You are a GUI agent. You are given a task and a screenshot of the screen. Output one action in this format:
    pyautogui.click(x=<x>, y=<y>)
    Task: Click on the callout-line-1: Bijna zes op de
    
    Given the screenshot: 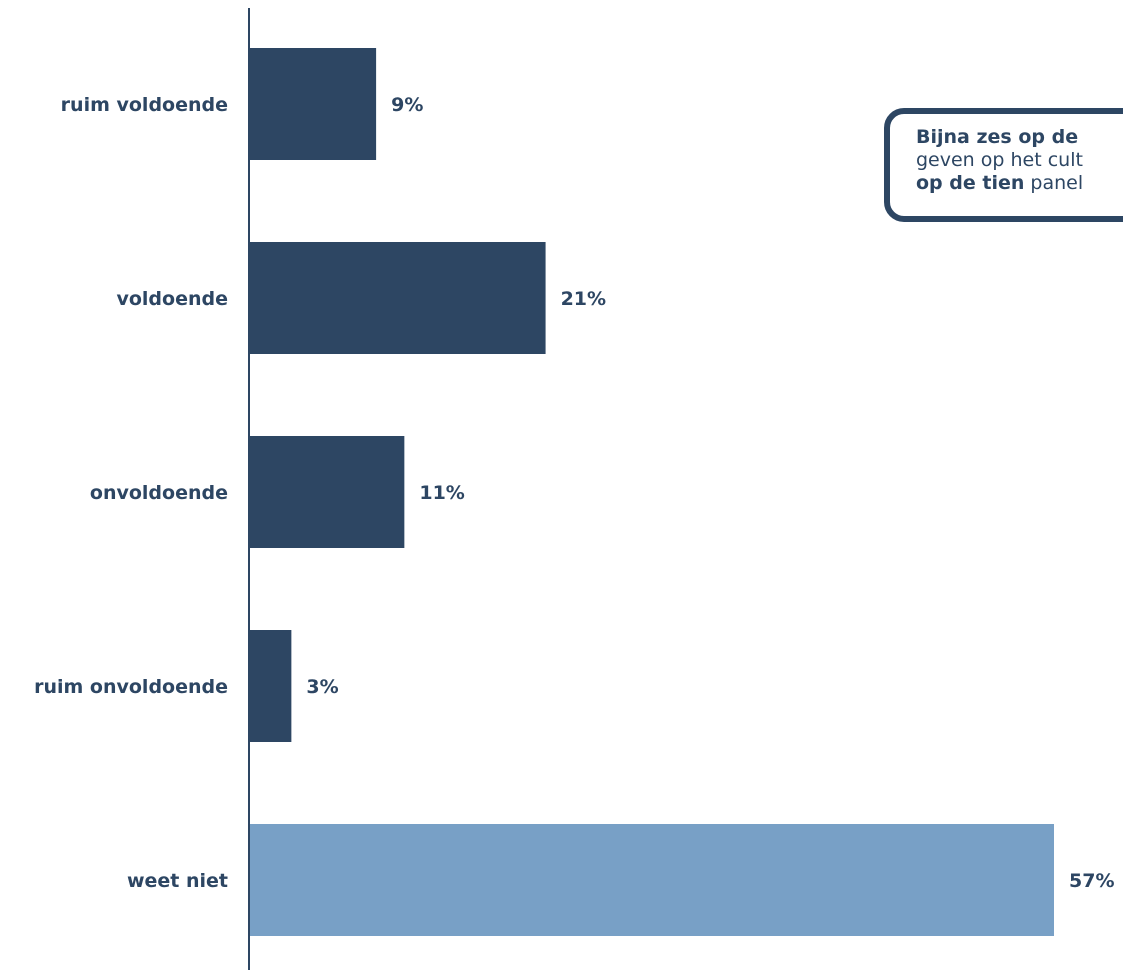 What is the action you would take?
    pyautogui.click(x=1019, y=137)
    